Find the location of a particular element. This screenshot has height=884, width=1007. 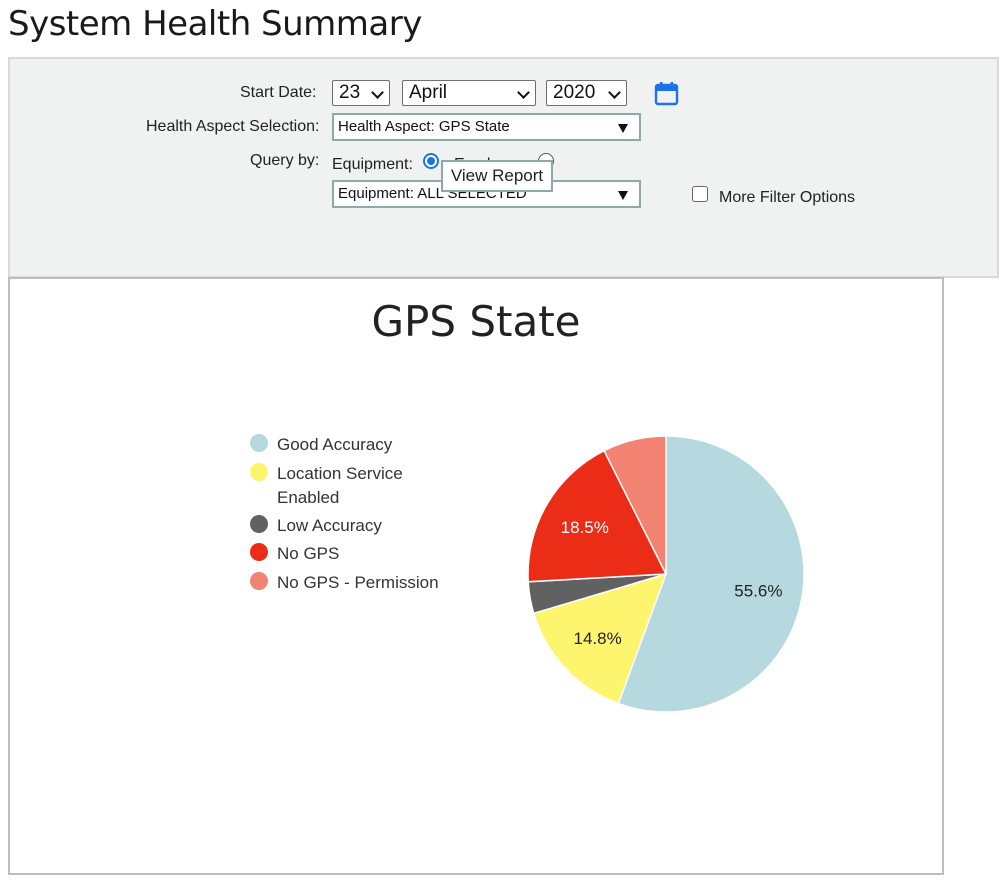

health-aspect-label: Health Aspect Selection: is located at coordinates (233, 126).